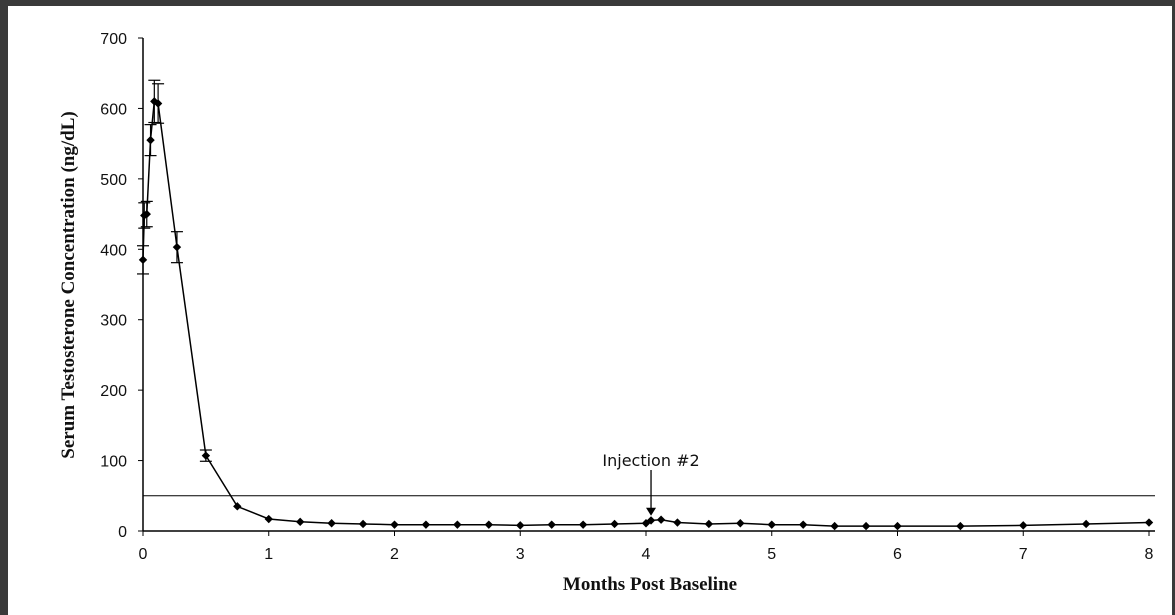 The height and width of the screenshot is (615, 1175). I want to click on y-tick-label: 100, so click(113, 462).